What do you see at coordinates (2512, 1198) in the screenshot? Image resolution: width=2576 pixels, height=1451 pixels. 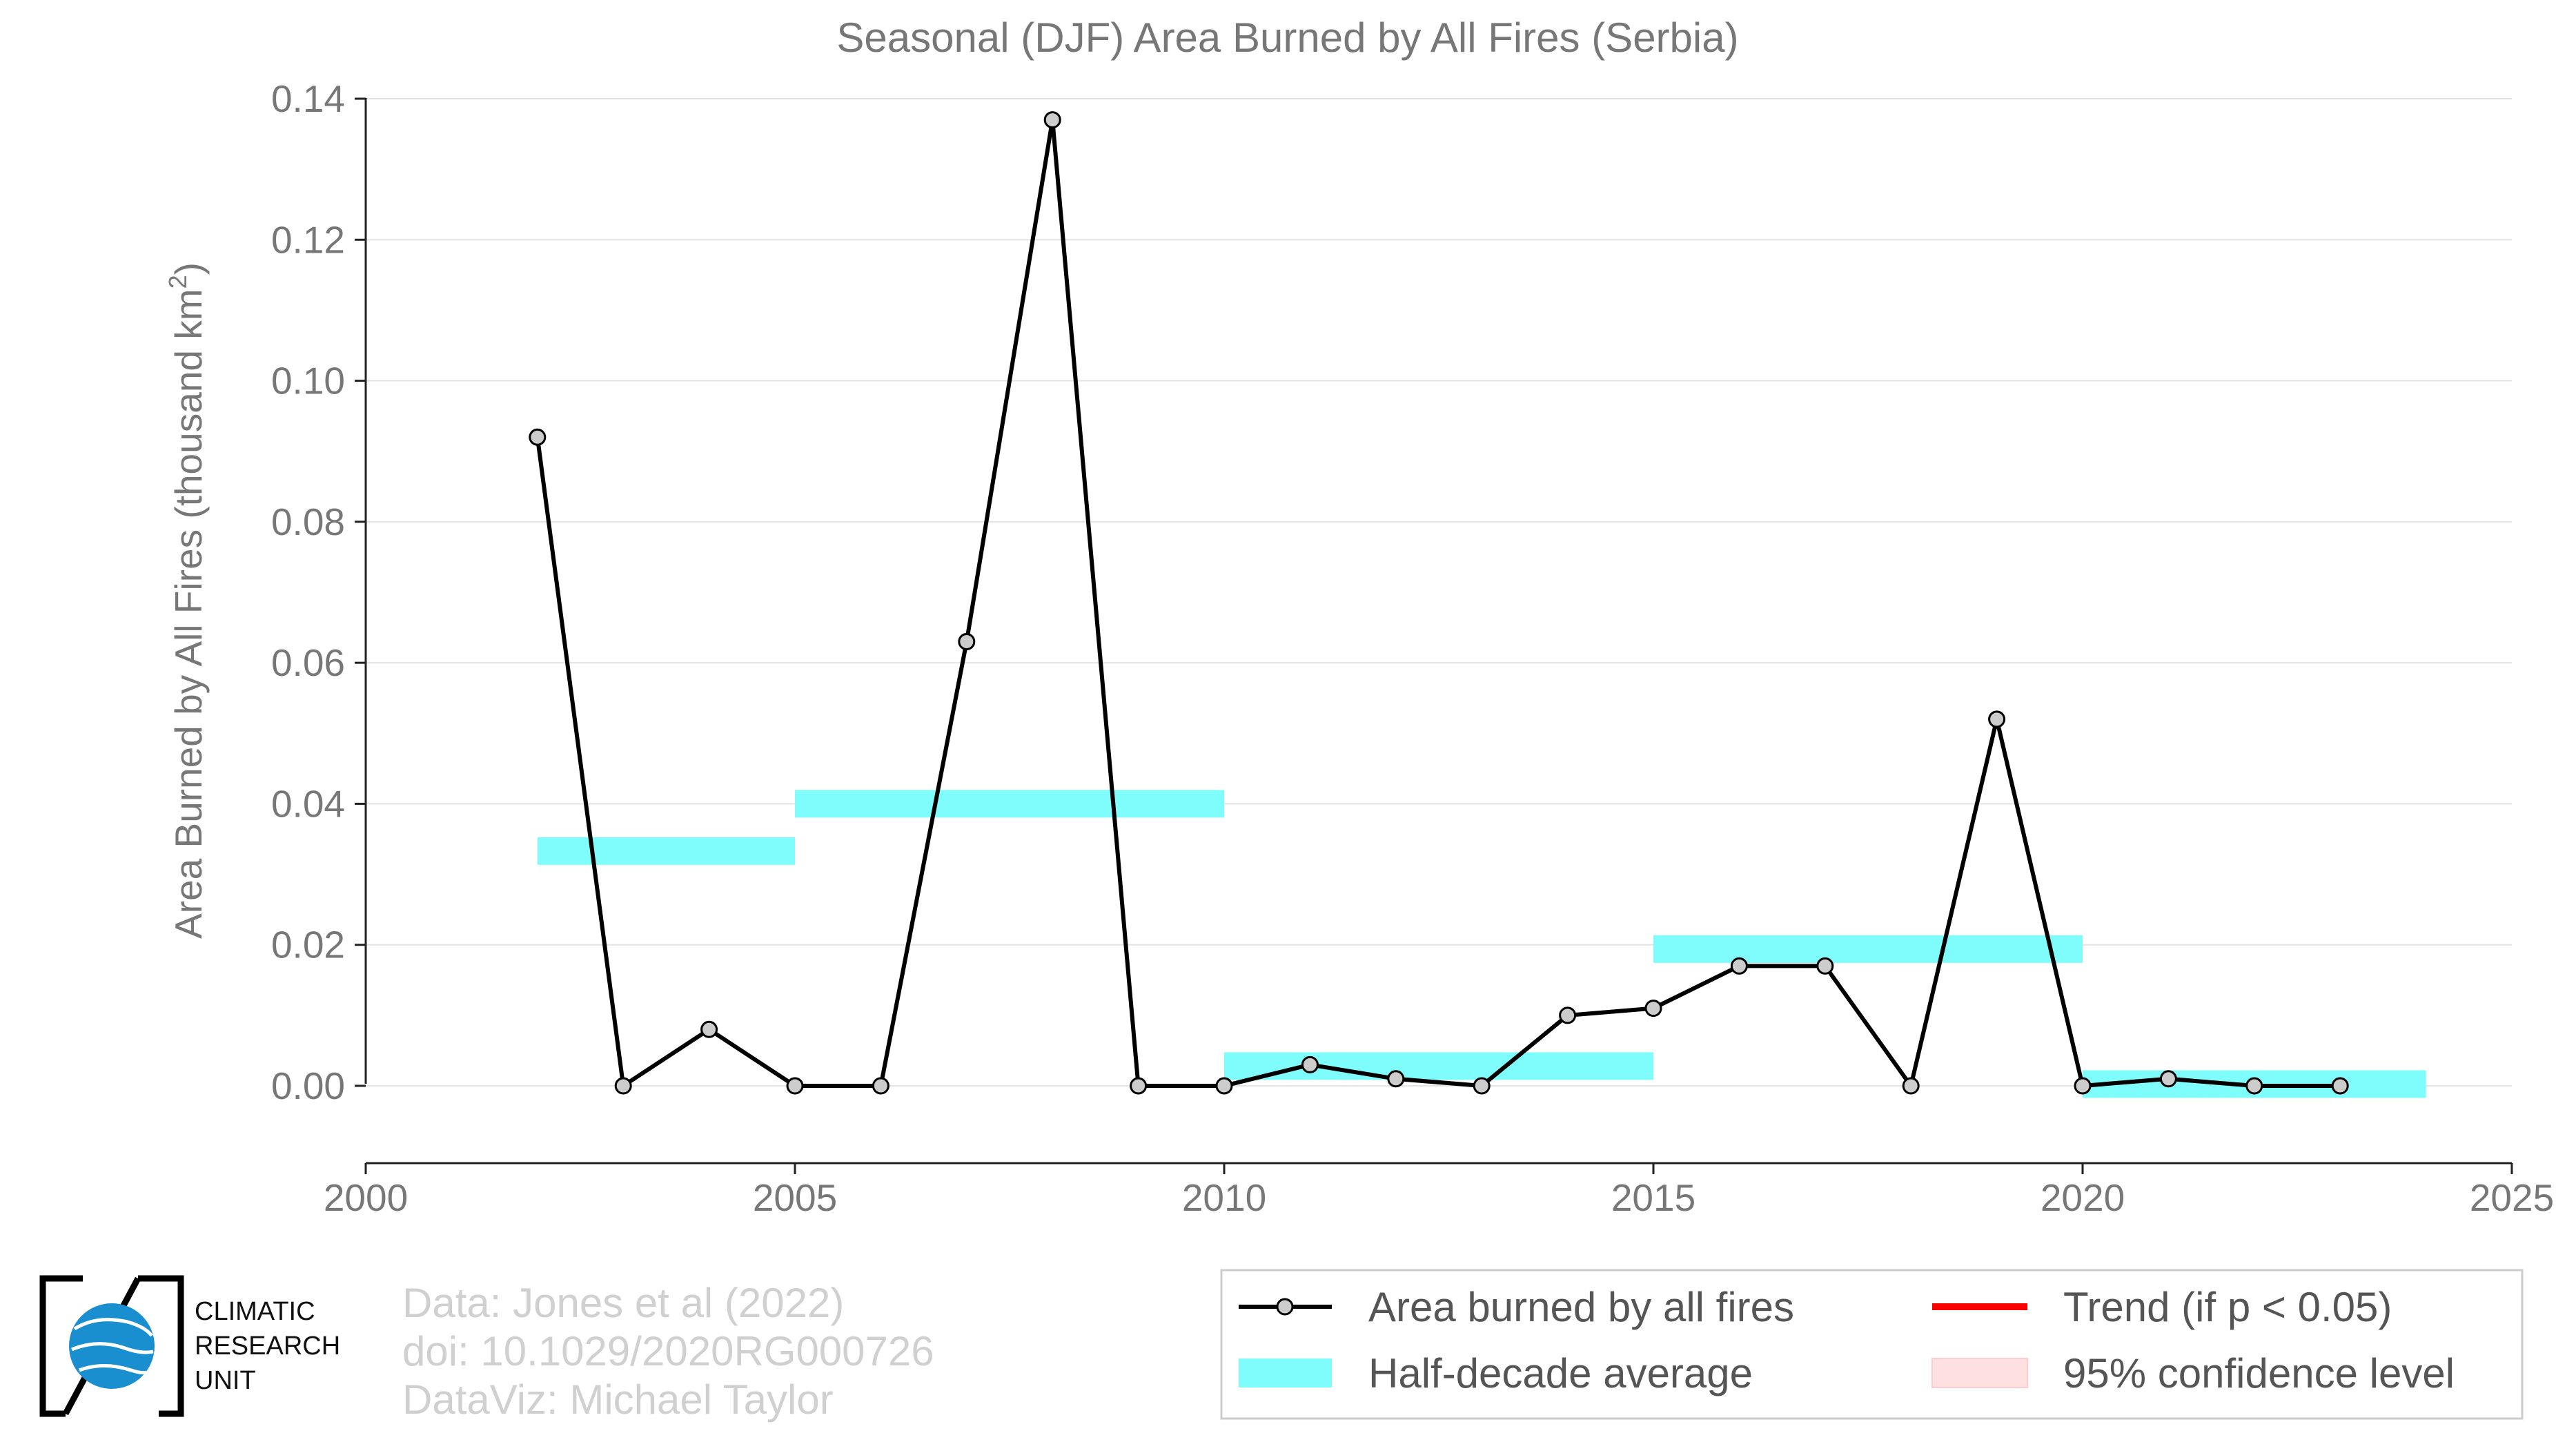 I see `x-tick-label-5: 2025` at bounding box center [2512, 1198].